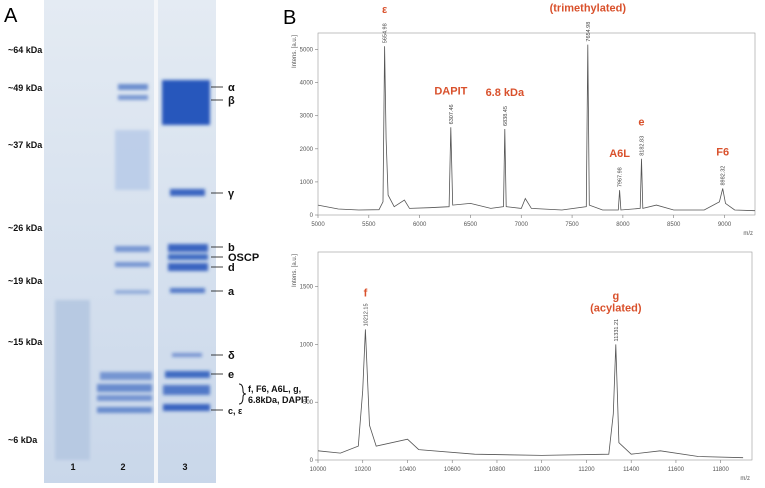 The width and height of the screenshot is (765, 488). I want to click on band-label: e, so click(231, 375).